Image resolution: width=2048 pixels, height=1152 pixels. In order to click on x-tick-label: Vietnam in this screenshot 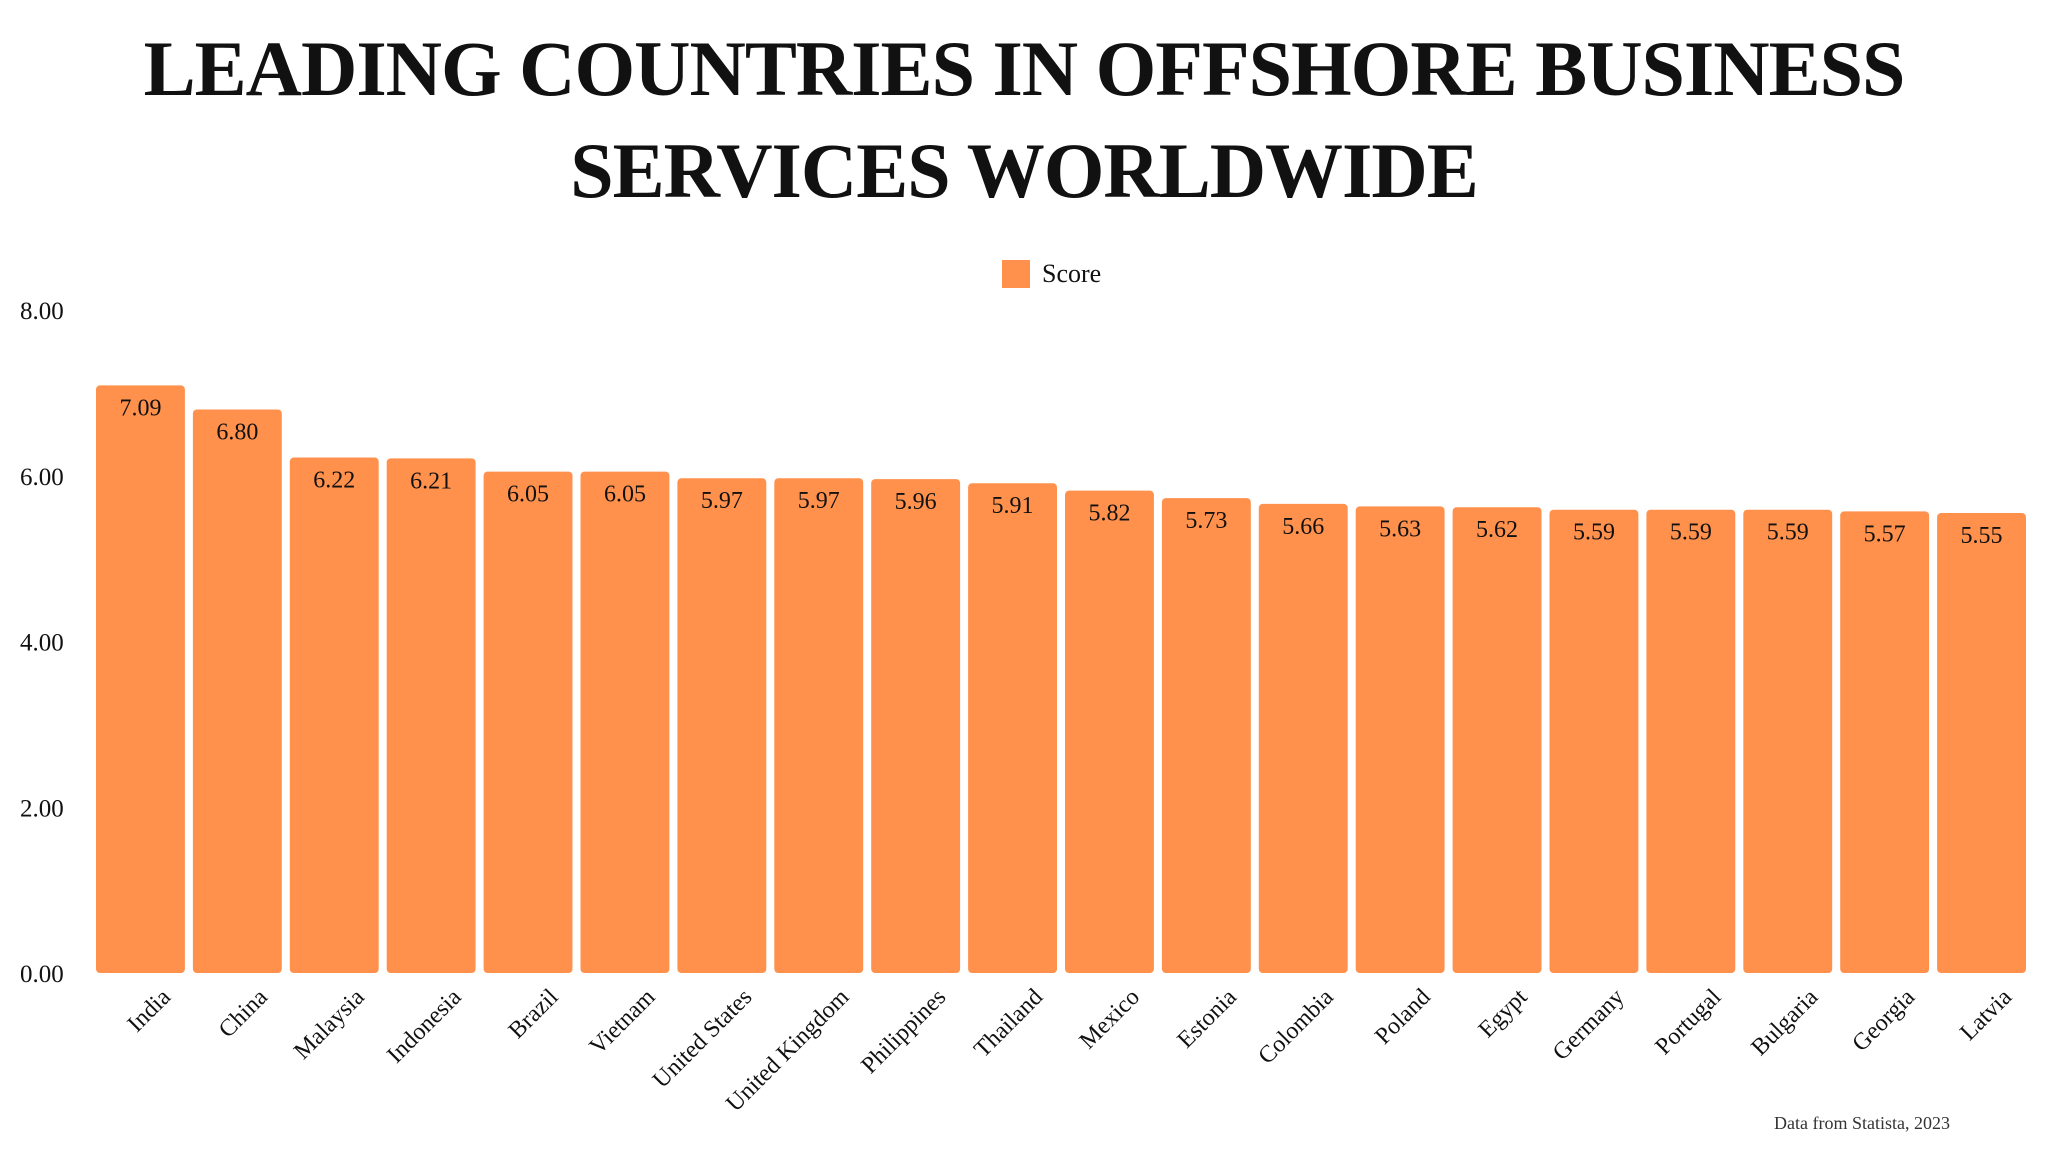, I will do `click(623, 1022)`.